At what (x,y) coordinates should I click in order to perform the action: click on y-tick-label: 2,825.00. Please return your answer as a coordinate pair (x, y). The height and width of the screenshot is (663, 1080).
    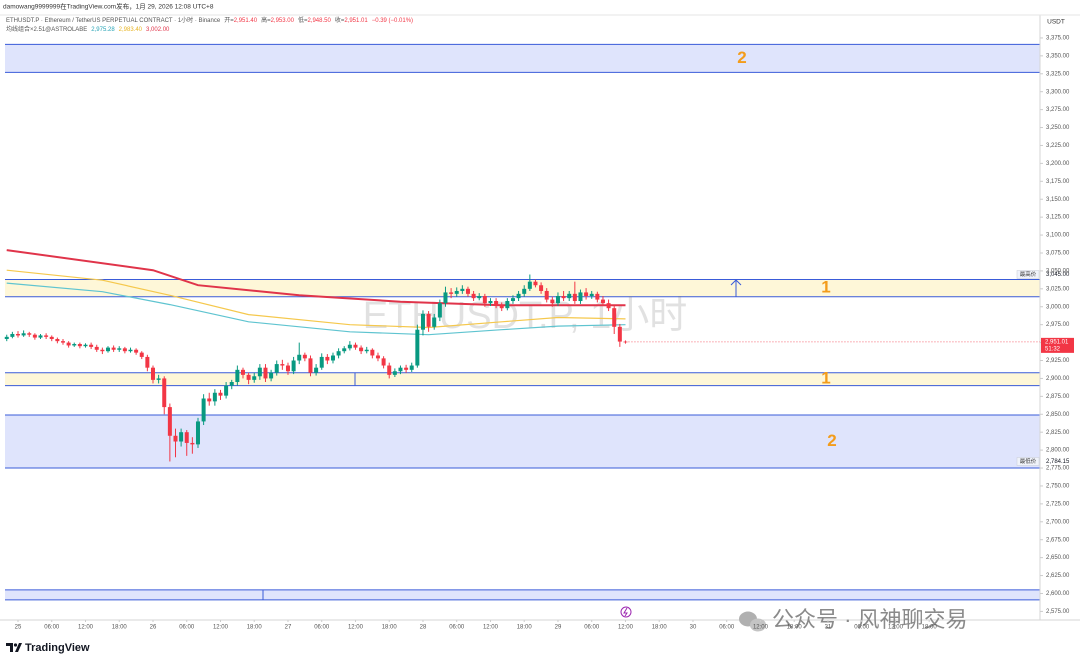
    Looking at the image, I should click on (1058, 433).